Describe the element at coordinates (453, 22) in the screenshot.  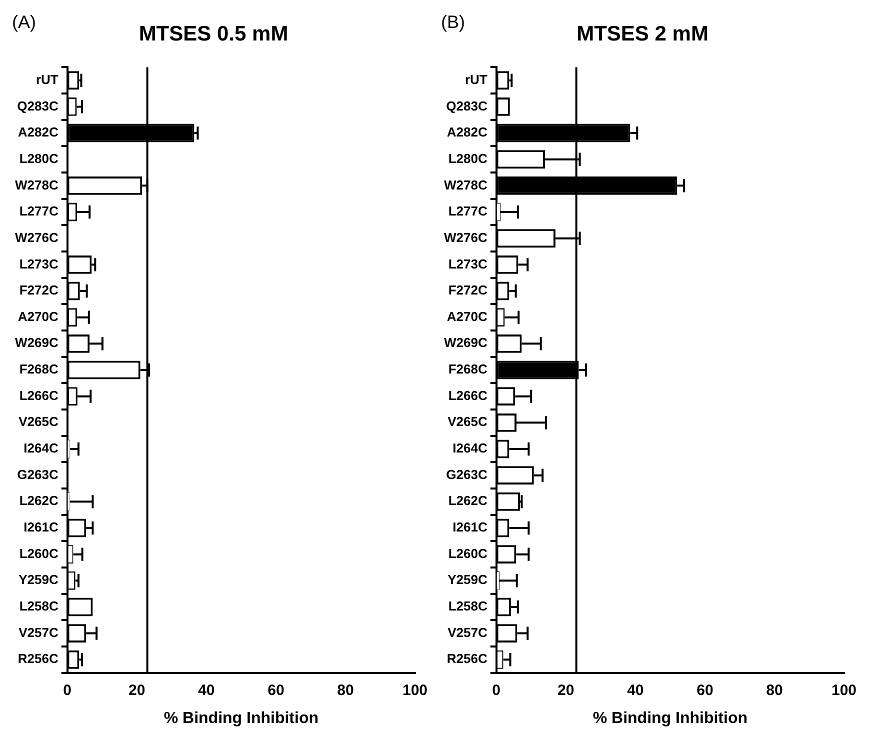
I see `text: (B)` at that location.